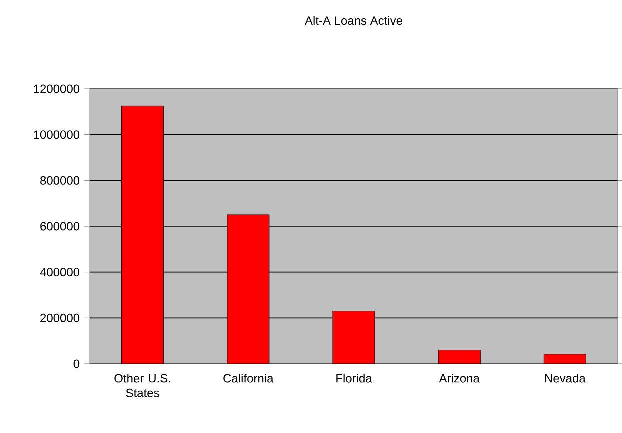 This screenshot has height=433, width=622. I want to click on chart-title: Alt-A Loans Active, so click(353, 21).